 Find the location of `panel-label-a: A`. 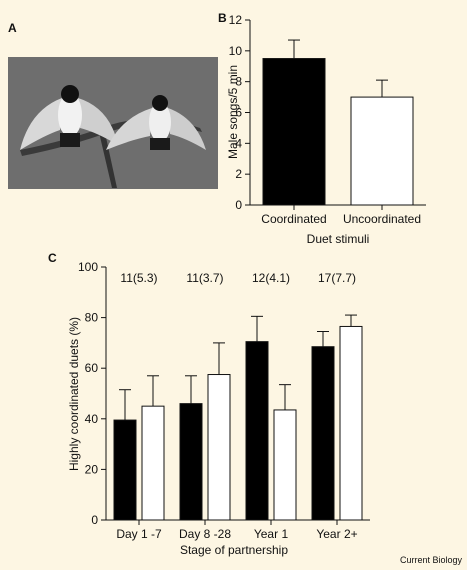

panel-label-a: A is located at coordinates (12, 28).